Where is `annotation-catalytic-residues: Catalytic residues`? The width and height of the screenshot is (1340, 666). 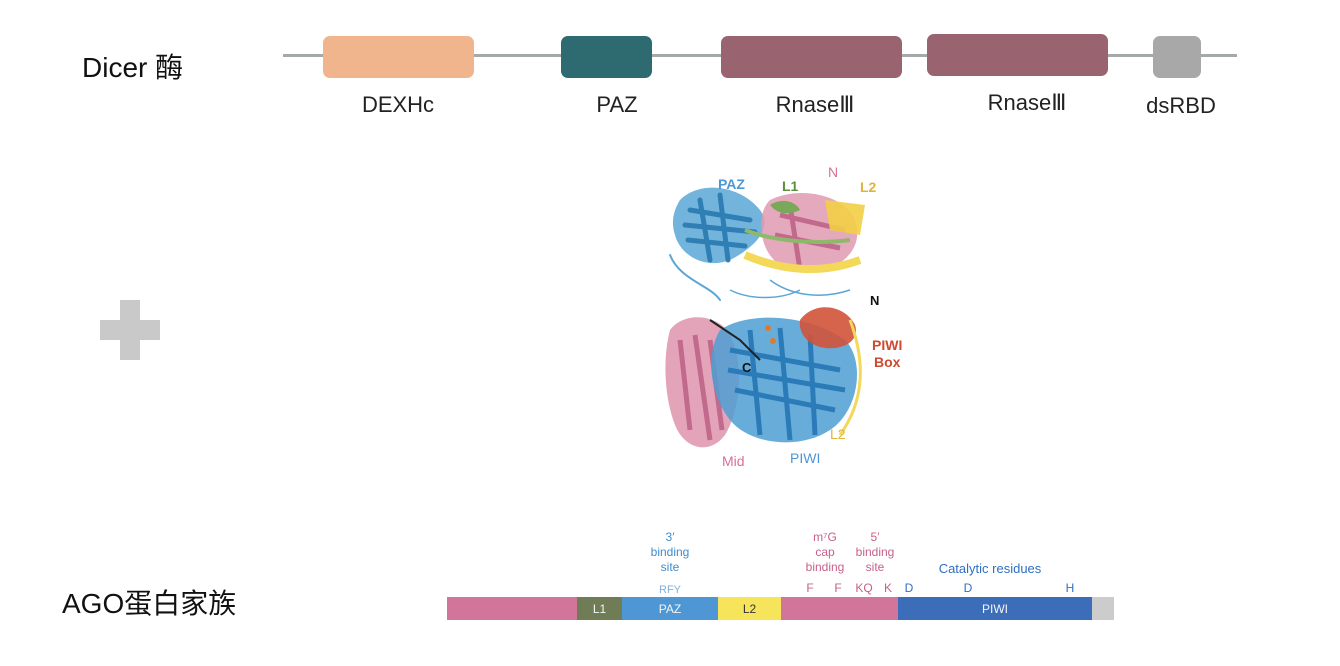
annotation-catalytic-residues: Catalytic residues is located at coordinates (990, 568).